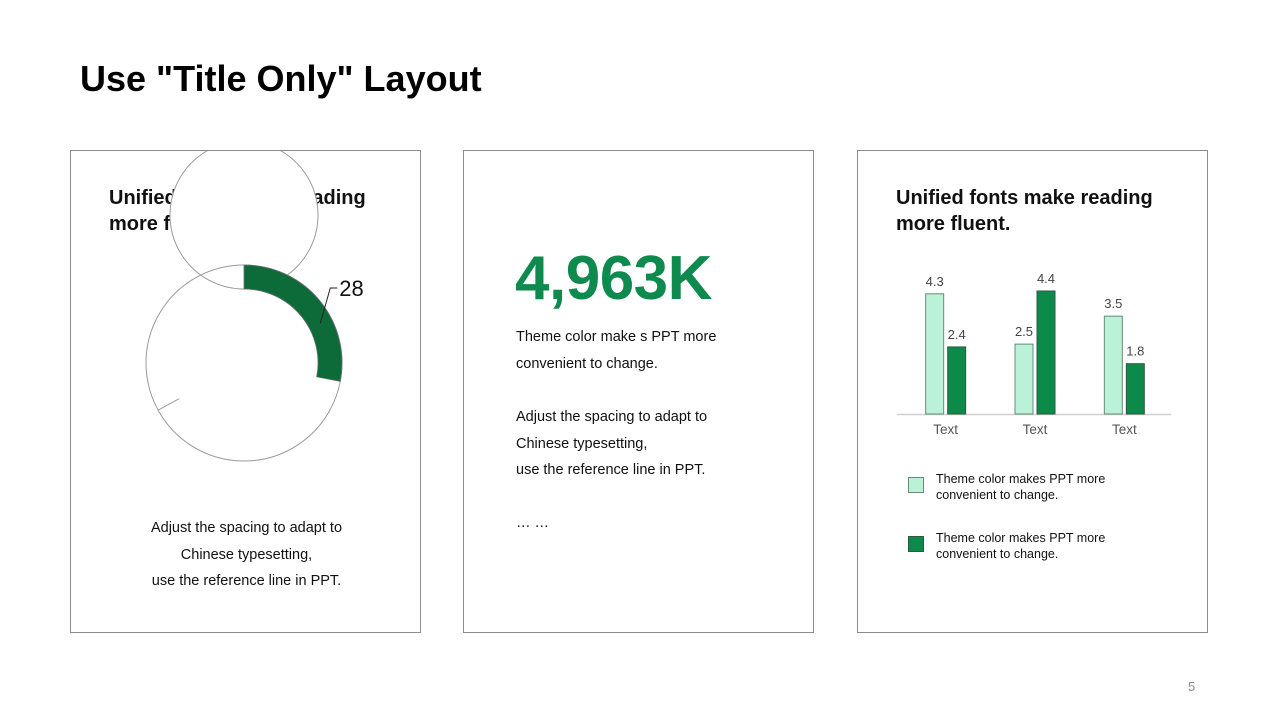 This screenshot has height=720, width=1280. Describe the element at coordinates (293, 323) in the screenshot. I see `donut-value-arc` at that location.